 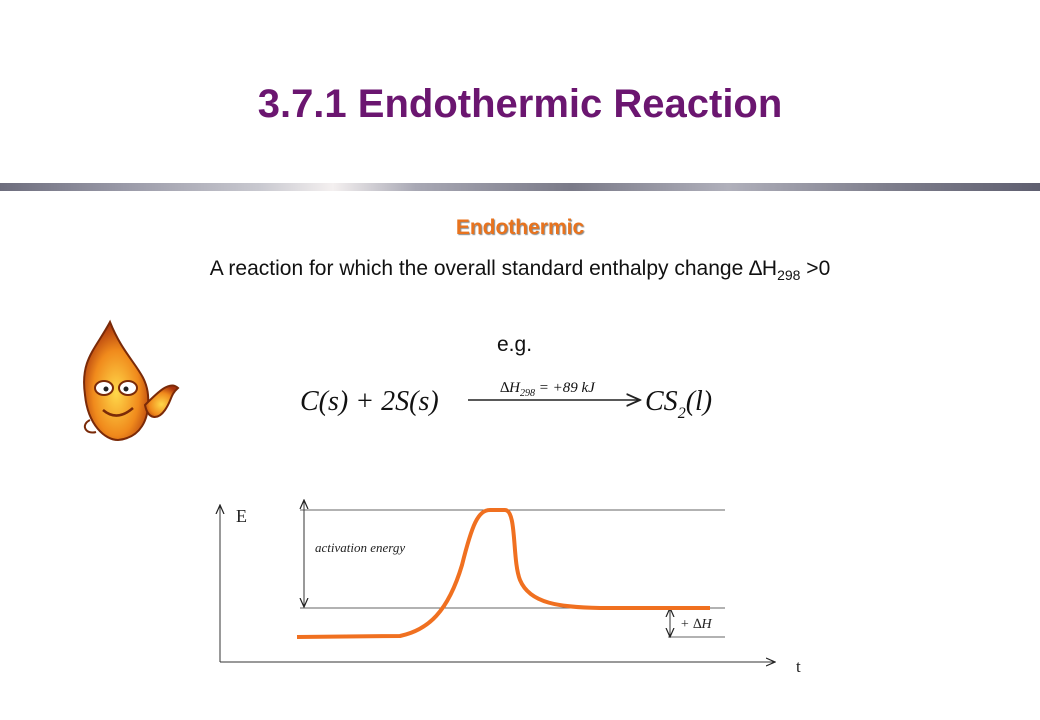 I want to click on delta-h-label: + ∆H, so click(x=696, y=624).